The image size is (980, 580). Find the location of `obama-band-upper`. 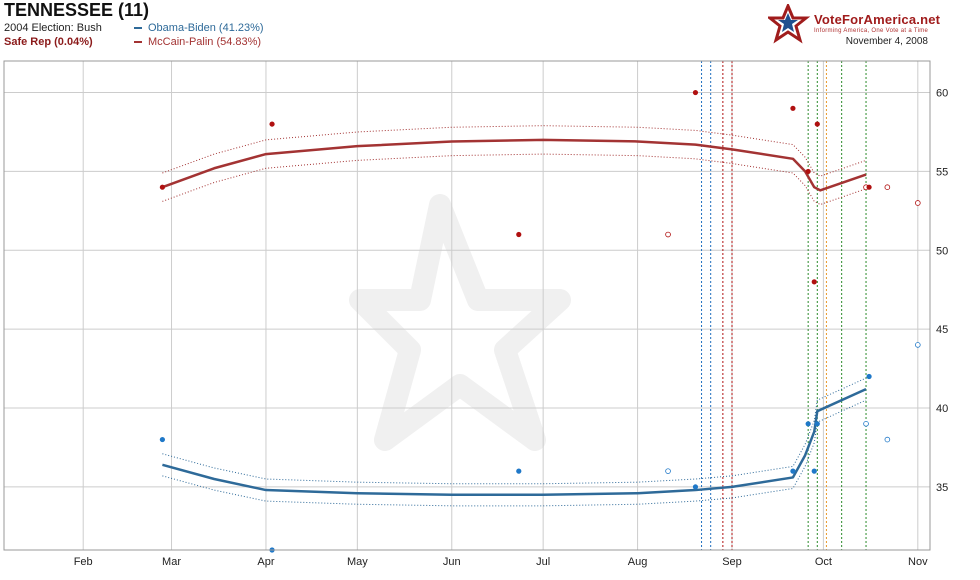

obama-band-upper is located at coordinates (514, 431).